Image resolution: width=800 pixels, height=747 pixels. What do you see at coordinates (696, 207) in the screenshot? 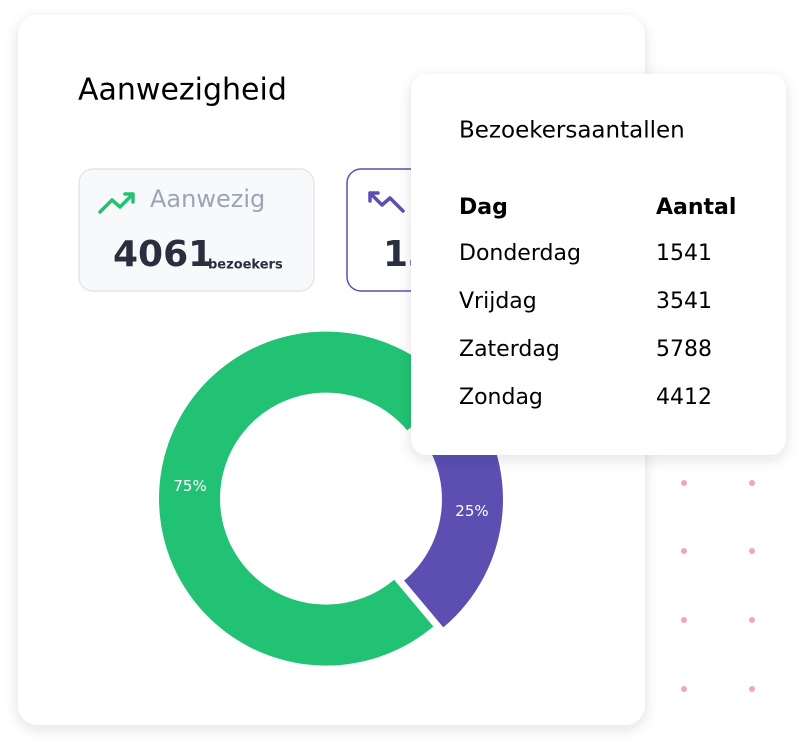
I see `table-header: Aantal` at bounding box center [696, 207].